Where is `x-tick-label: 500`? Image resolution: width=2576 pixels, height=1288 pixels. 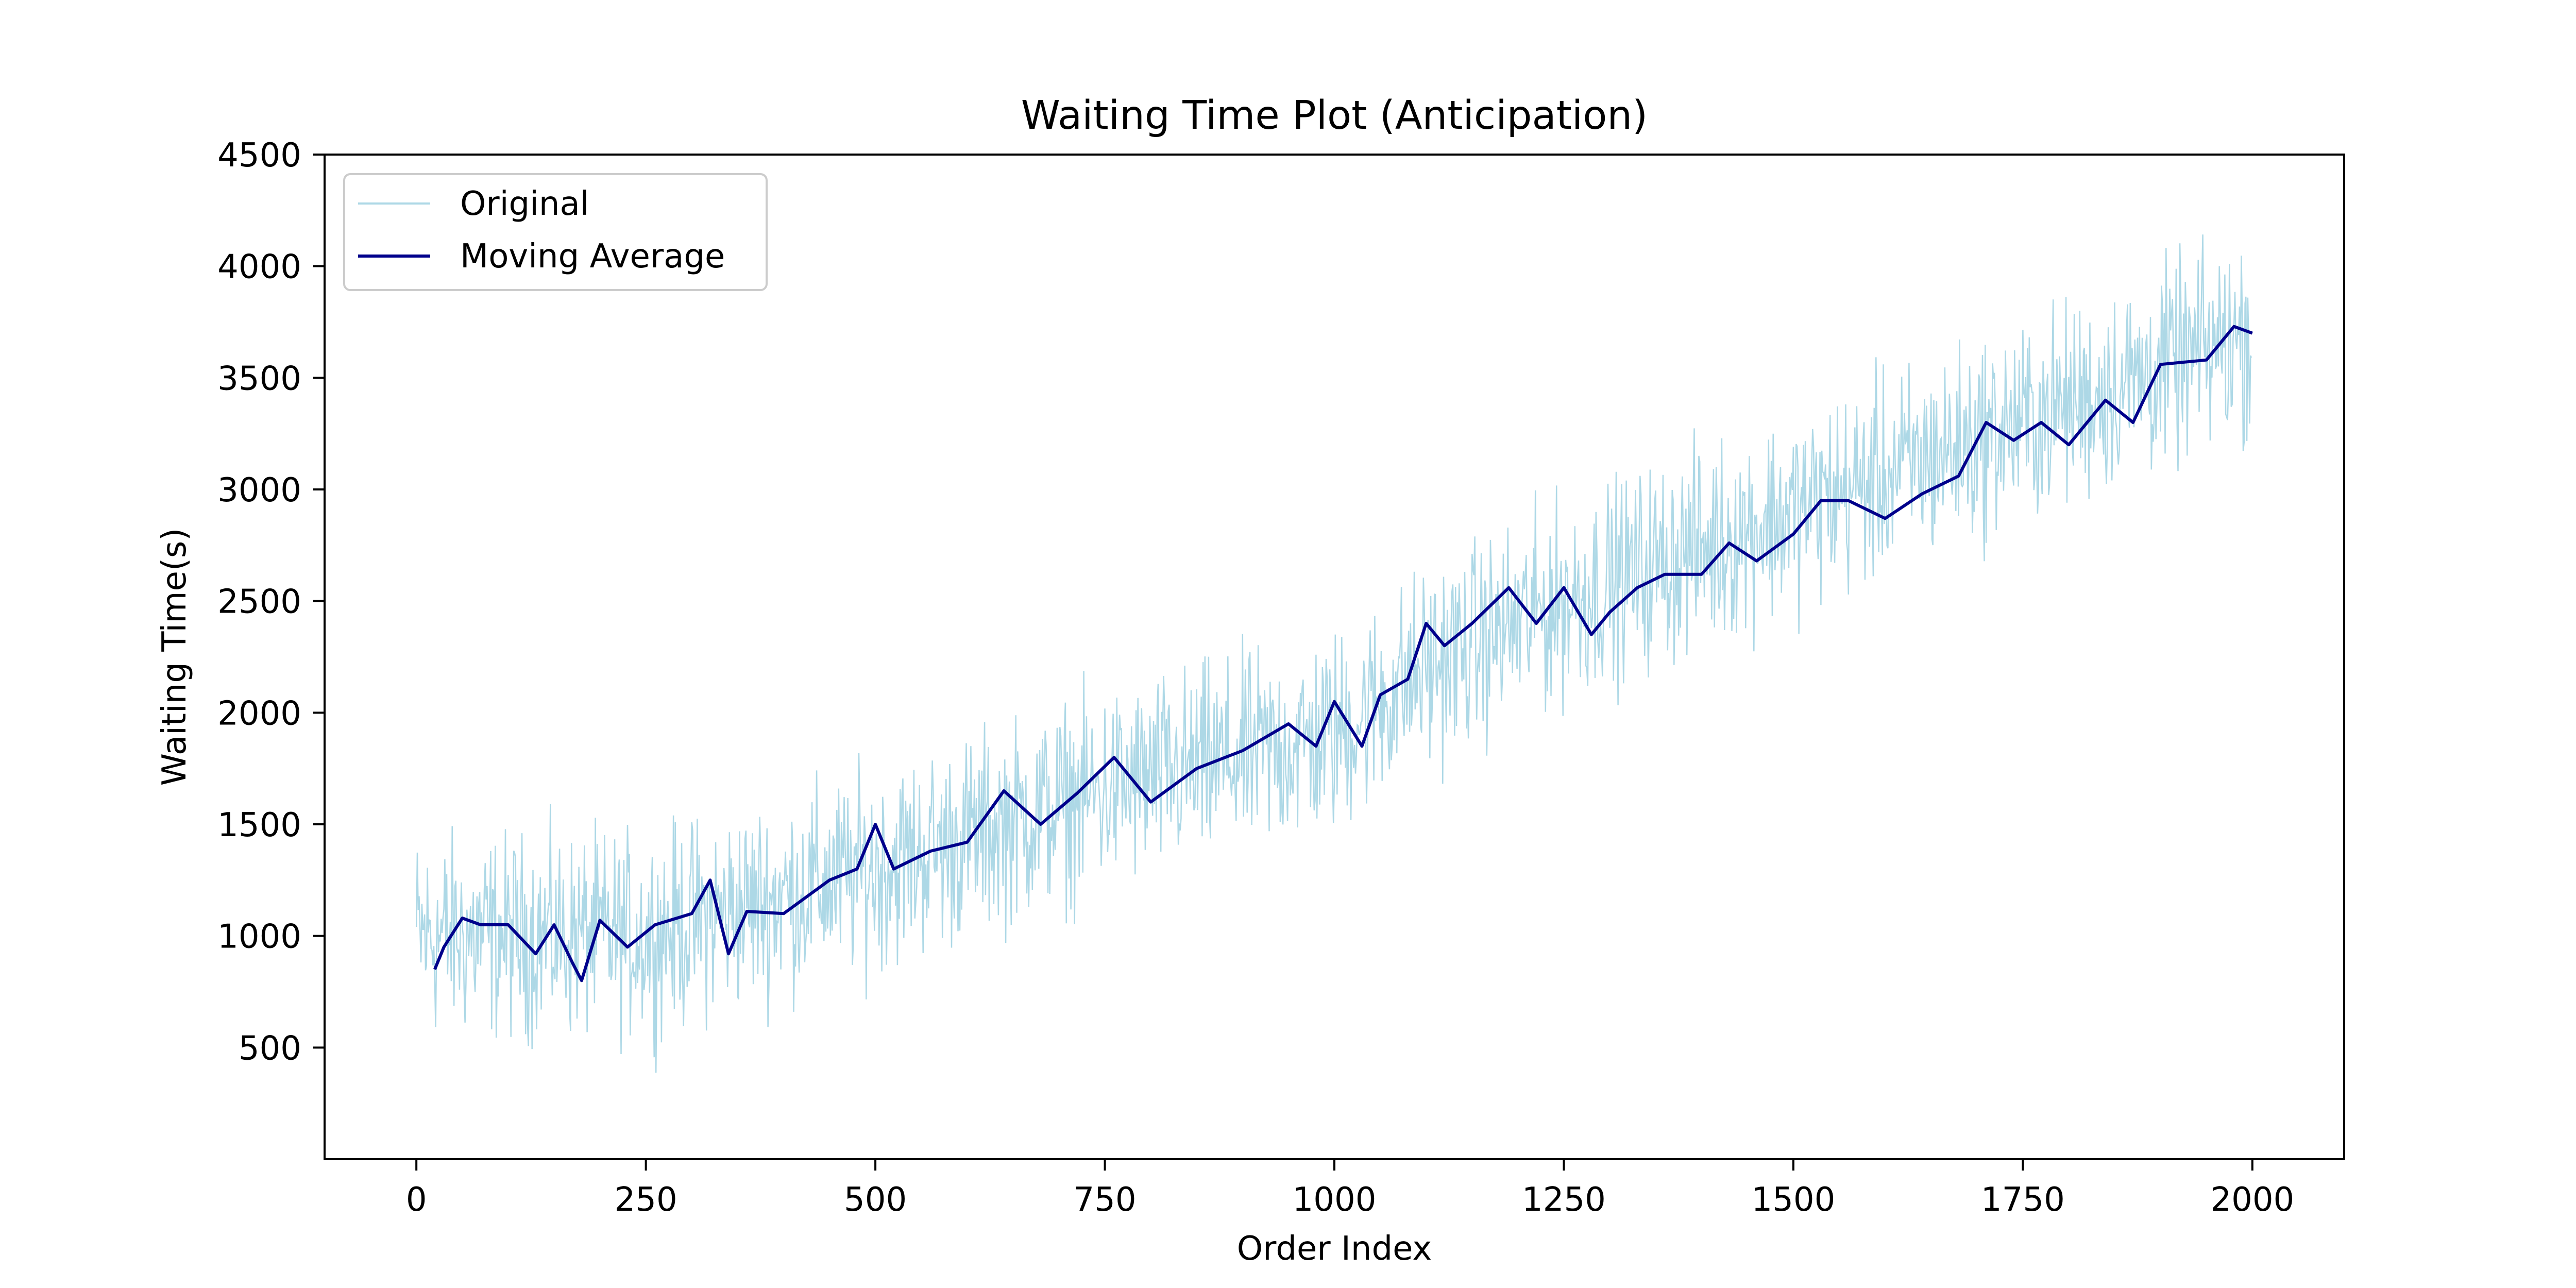 x-tick-label: 500 is located at coordinates (875, 1200).